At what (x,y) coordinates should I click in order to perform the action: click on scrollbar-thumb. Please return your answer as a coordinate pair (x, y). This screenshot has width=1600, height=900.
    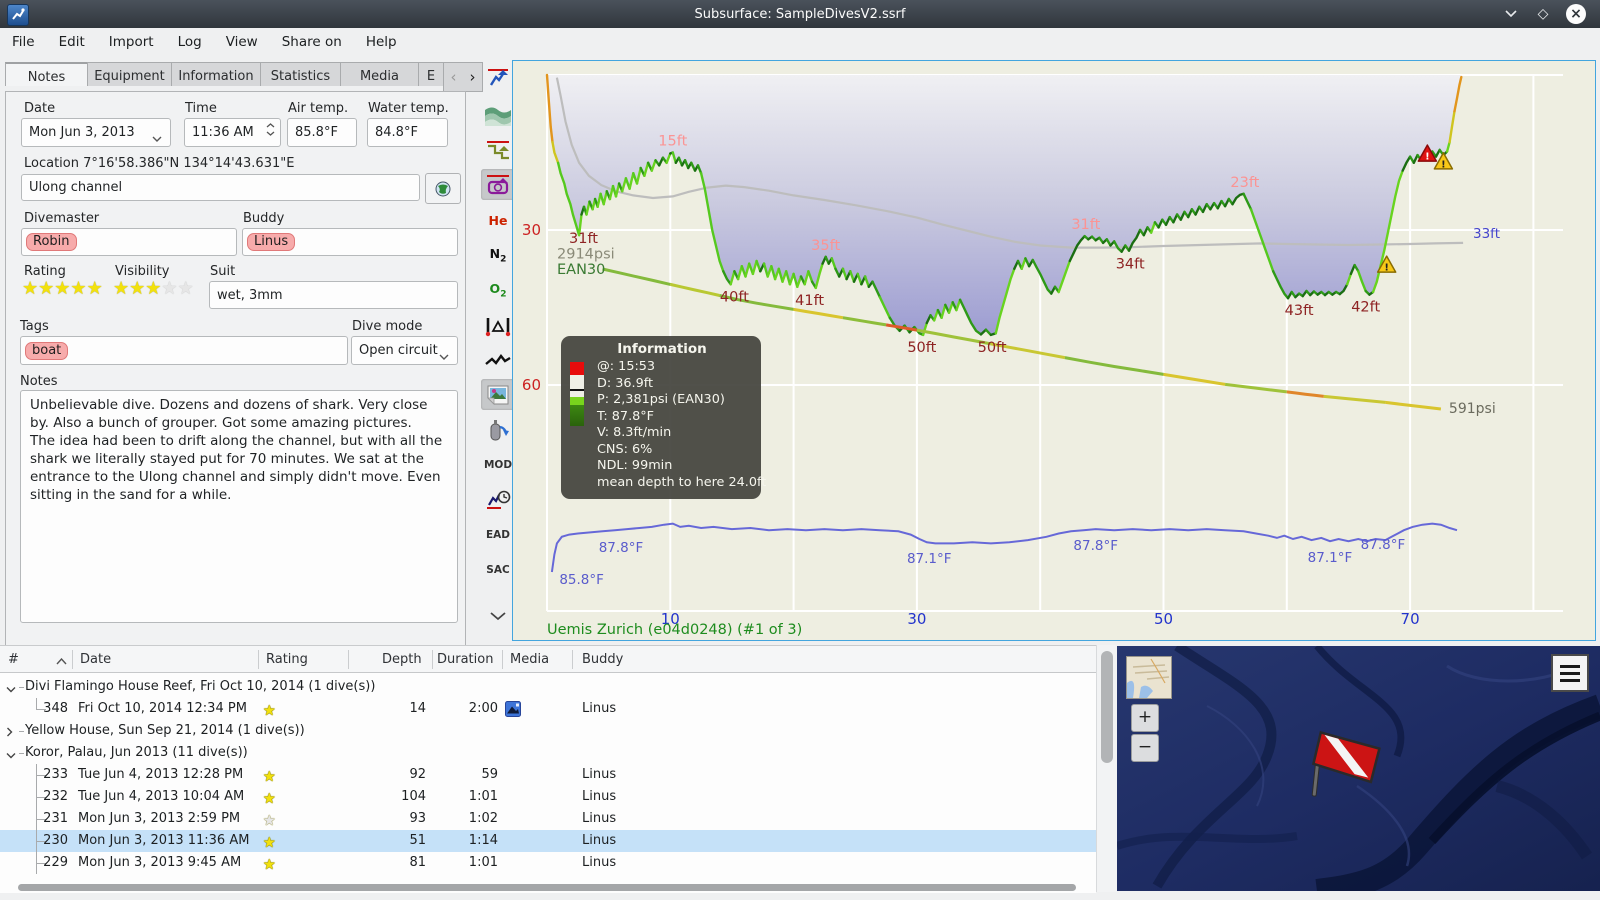
    Looking at the image, I should click on (1107, 707).